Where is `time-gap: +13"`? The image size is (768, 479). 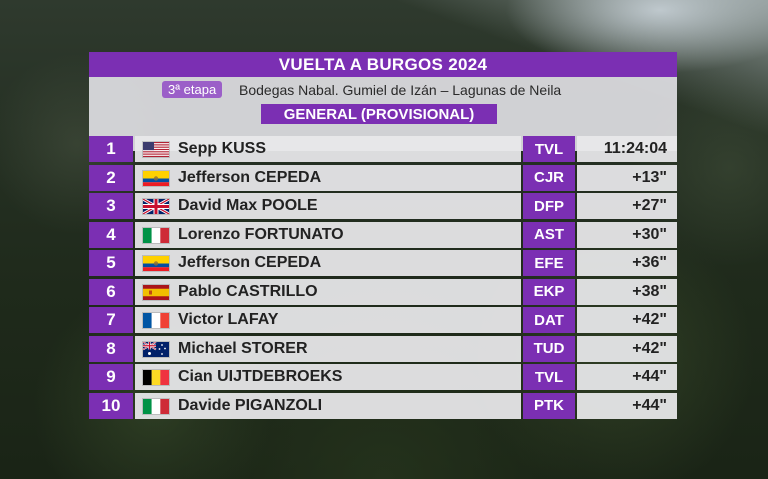 time-gap: +13" is located at coordinates (627, 177).